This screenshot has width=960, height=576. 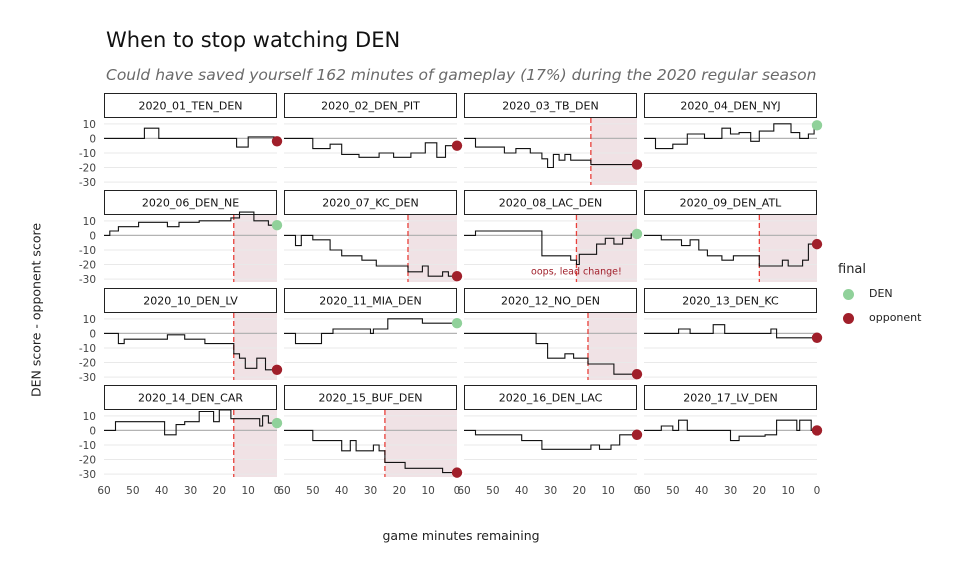 I want to click on facet-strip-label: 2020_08_LAC_DEN, so click(x=551, y=203).